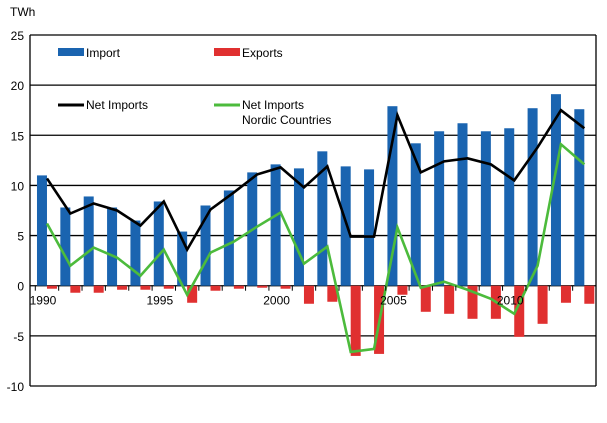  Describe the element at coordinates (103, 53) in the screenshot. I see `legend-label-import: Import` at that location.